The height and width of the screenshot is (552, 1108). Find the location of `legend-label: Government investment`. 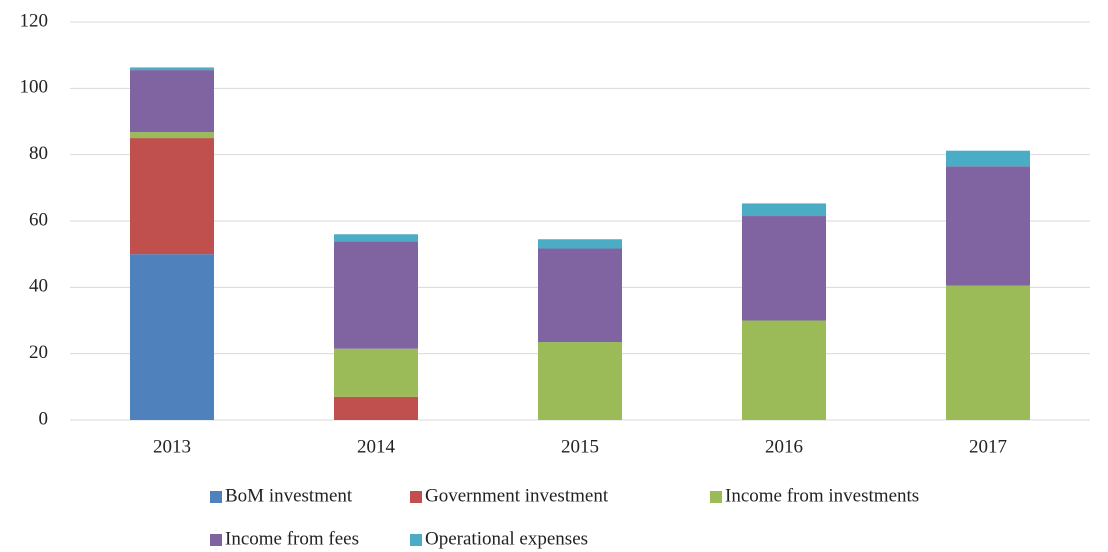

legend-label: Government investment is located at coordinates (517, 495).